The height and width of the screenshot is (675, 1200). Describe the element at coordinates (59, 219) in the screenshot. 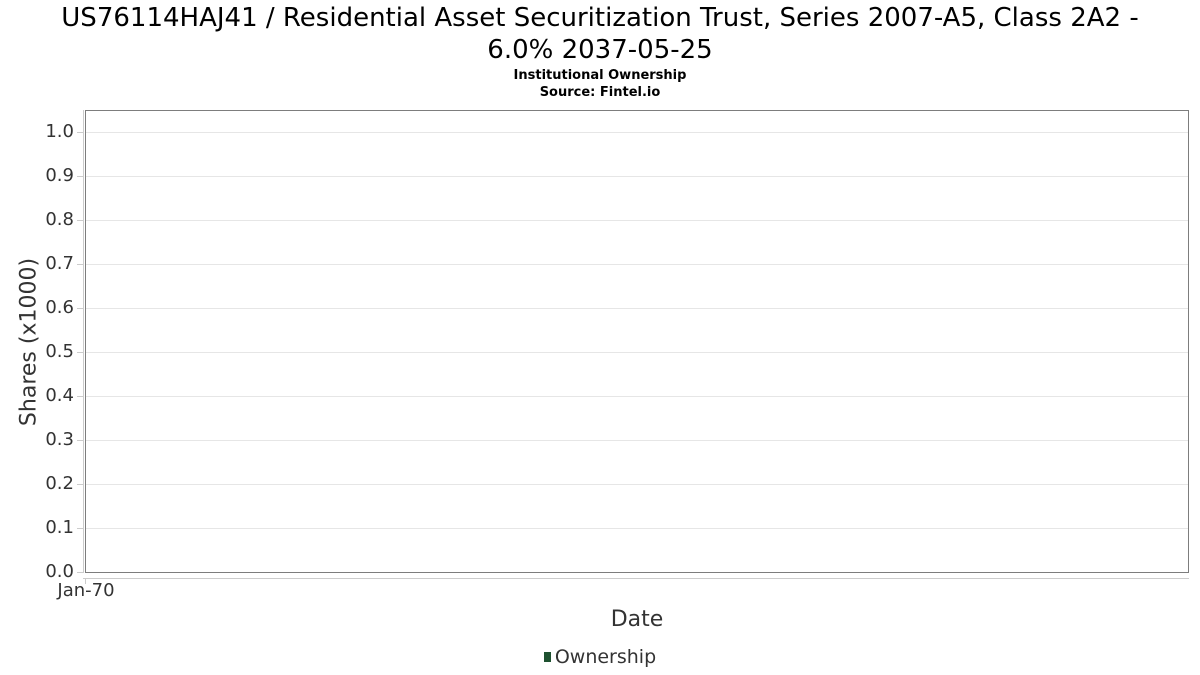

I see `y-tick-label-0.8: 0.8` at that location.